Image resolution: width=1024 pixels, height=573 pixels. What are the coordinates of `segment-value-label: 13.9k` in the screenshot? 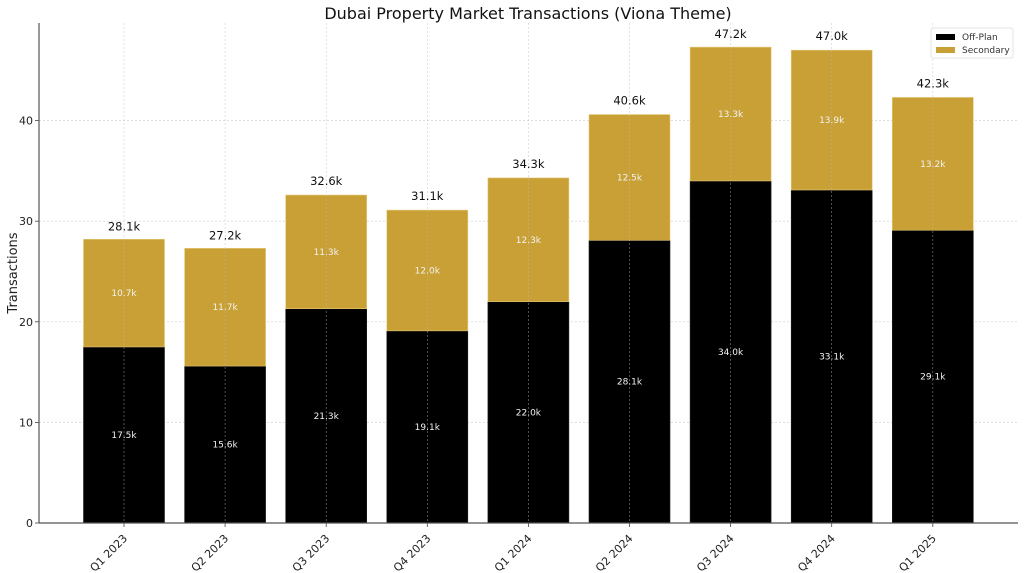 It's located at (832, 121).